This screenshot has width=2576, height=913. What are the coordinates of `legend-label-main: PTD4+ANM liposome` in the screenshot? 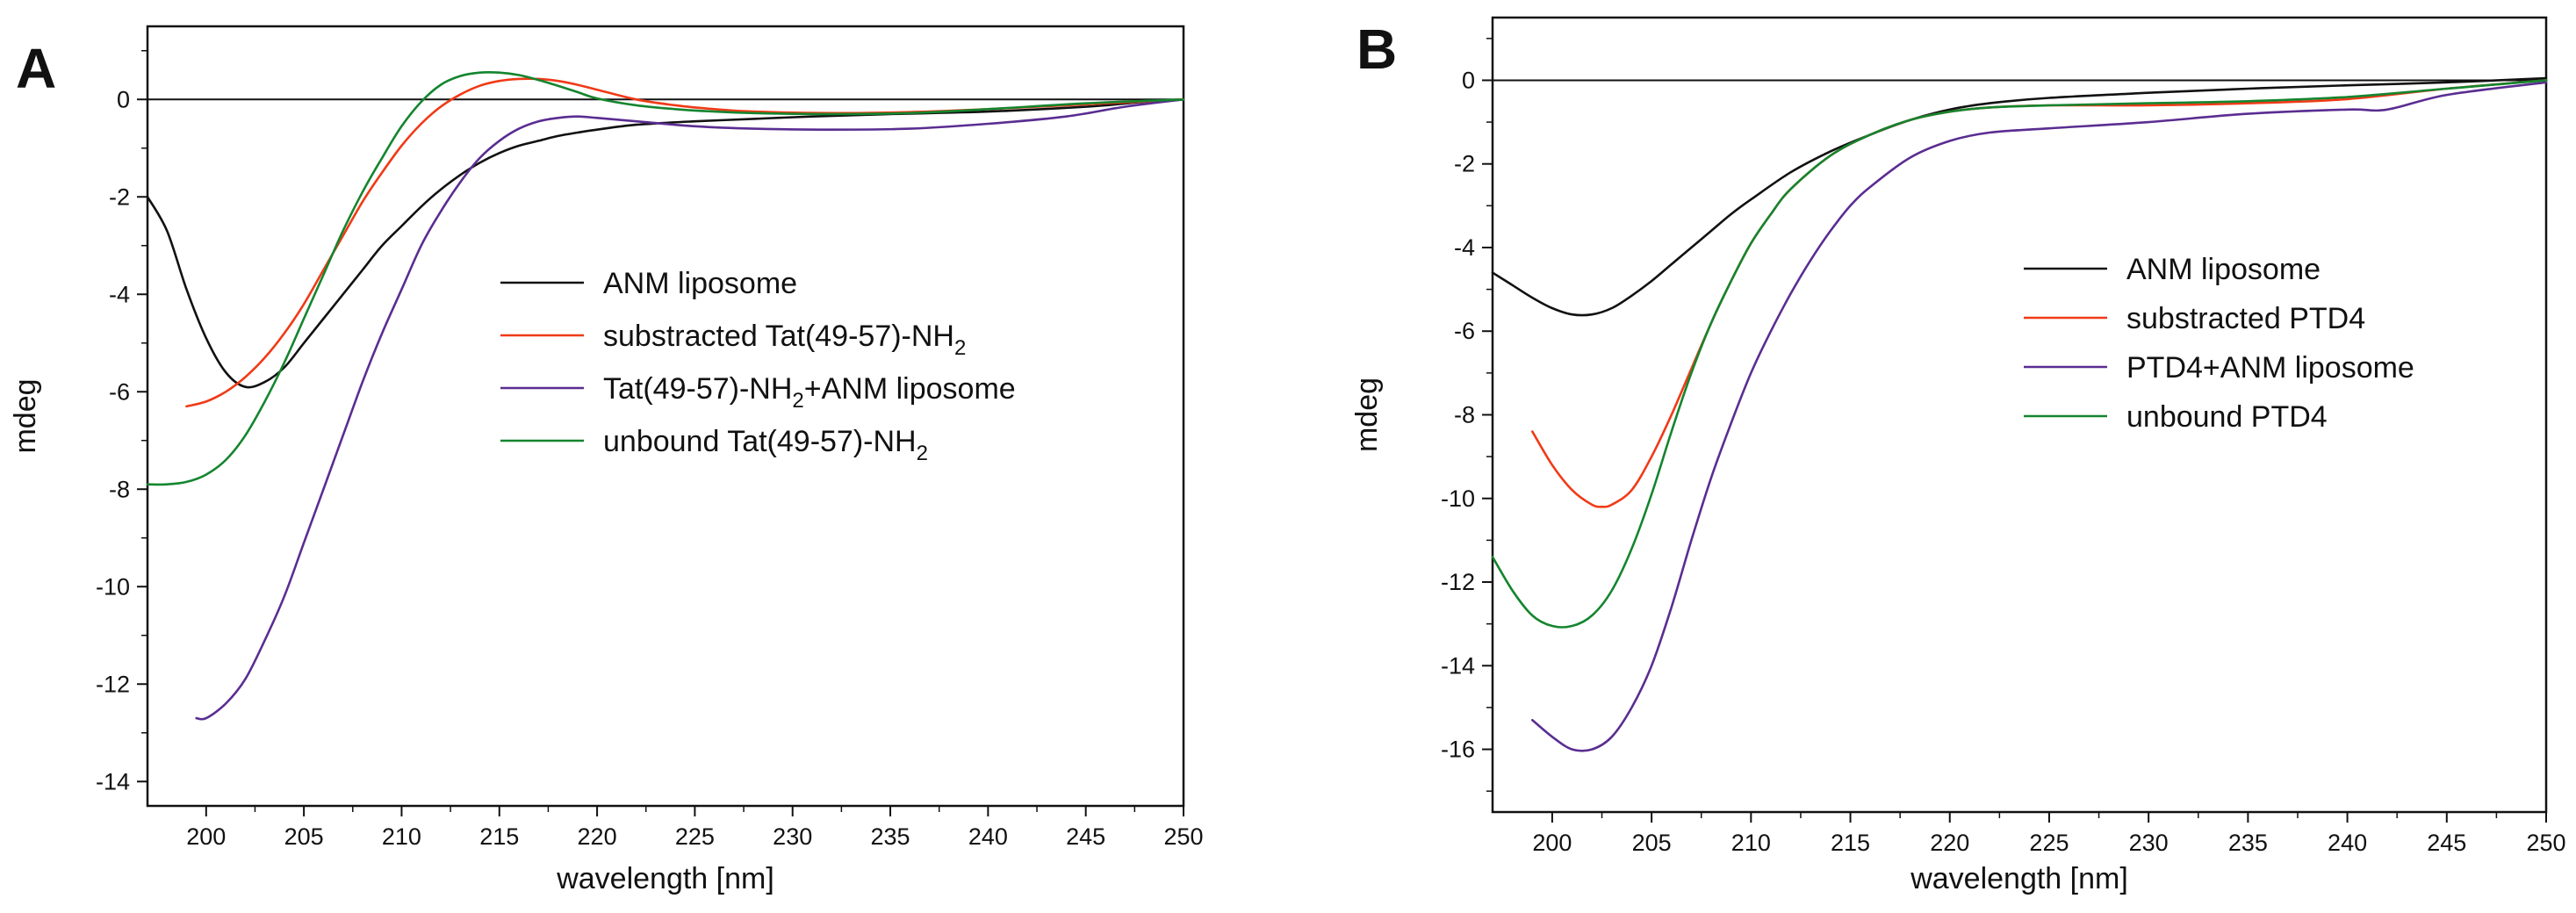 It's located at (2270, 368).